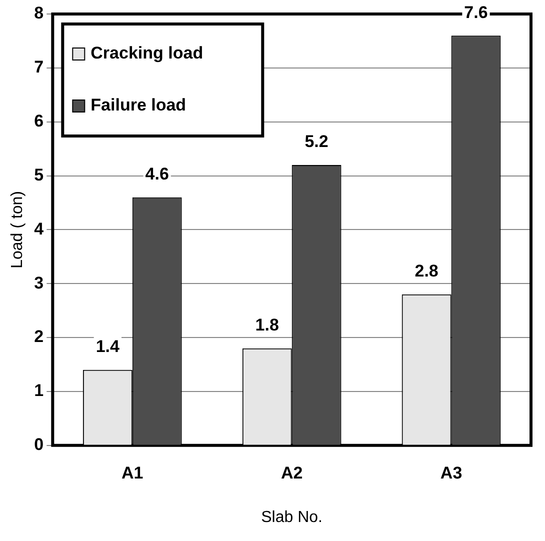  Describe the element at coordinates (138, 105) in the screenshot. I see `legend-label: Failure load` at that location.